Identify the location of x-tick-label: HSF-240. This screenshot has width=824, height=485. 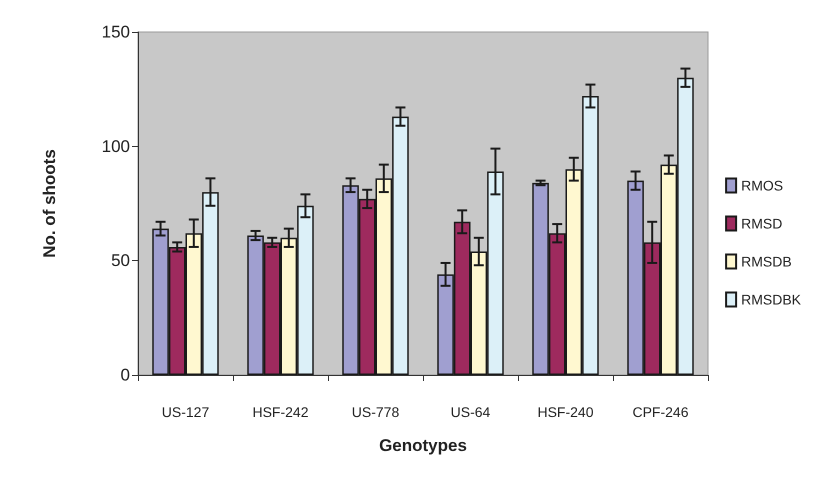
(565, 412).